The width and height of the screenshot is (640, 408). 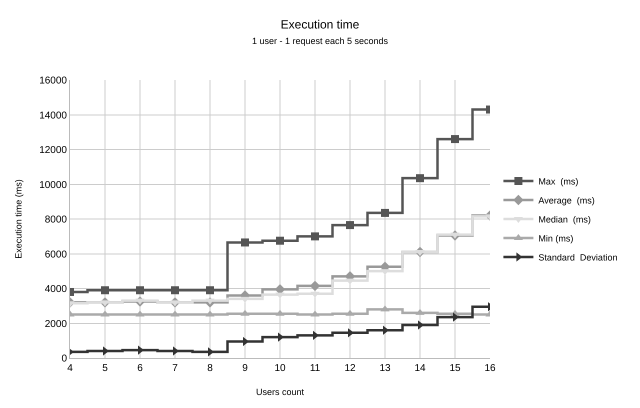 What do you see at coordinates (420, 368) in the screenshot?
I see `x-tick-label: 14` at bounding box center [420, 368].